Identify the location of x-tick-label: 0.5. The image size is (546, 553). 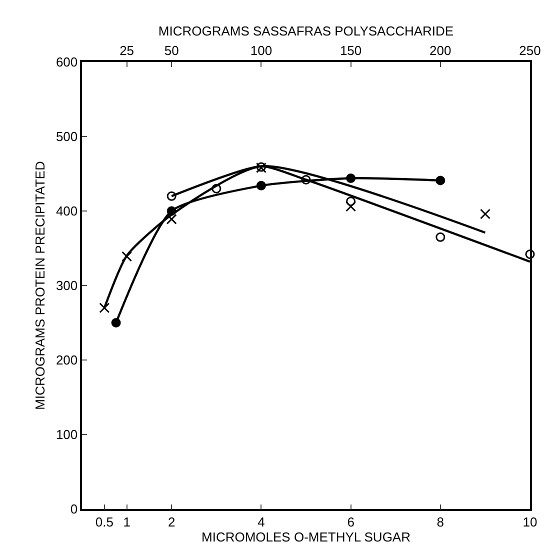
(104, 522).